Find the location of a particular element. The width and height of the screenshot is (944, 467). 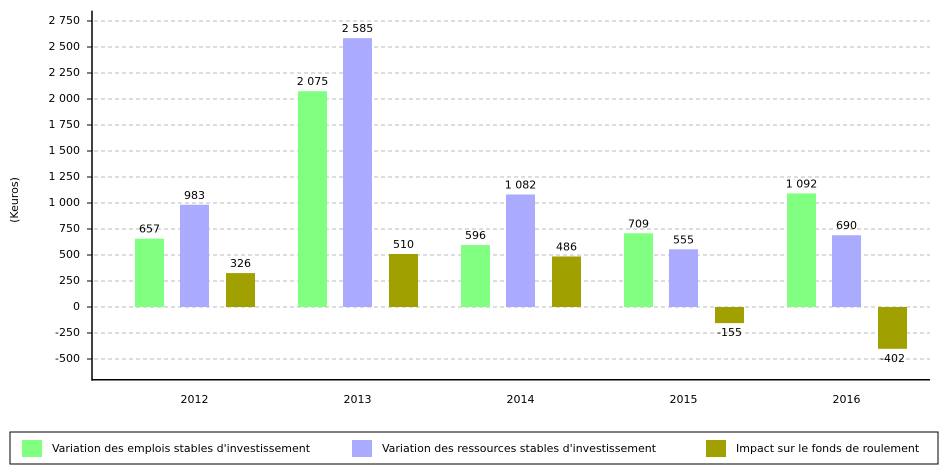

data-label: 983 is located at coordinates (194, 195).